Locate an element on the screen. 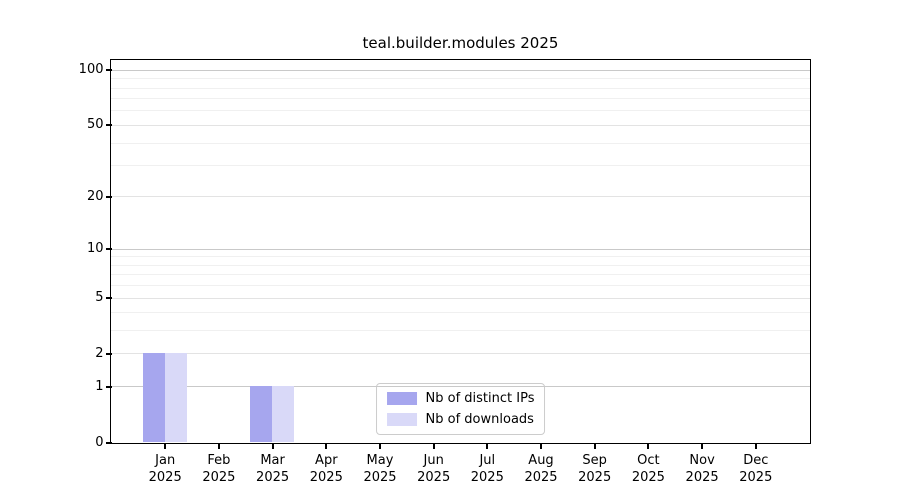 Image resolution: width=900 pixels, height=500 pixels. x-tick-label: Jun 2025 is located at coordinates (434, 469).